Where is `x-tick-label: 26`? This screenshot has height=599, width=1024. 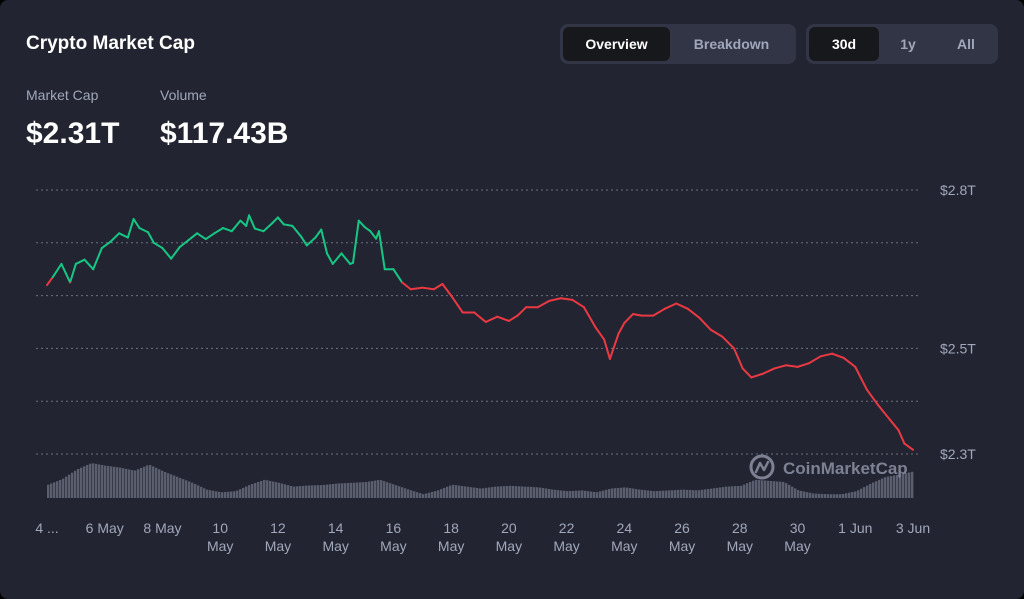 x-tick-label: 26 is located at coordinates (682, 528).